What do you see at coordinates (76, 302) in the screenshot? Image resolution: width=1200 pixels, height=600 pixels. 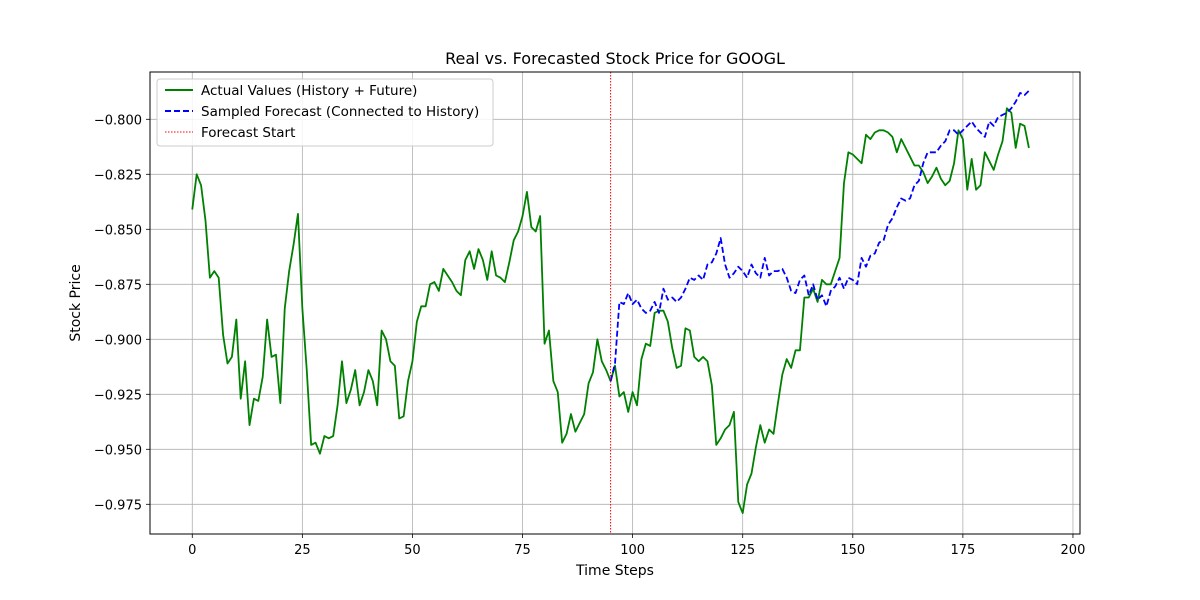 I see `y-axis-label: Stock Price` at bounding box center [76, 302].